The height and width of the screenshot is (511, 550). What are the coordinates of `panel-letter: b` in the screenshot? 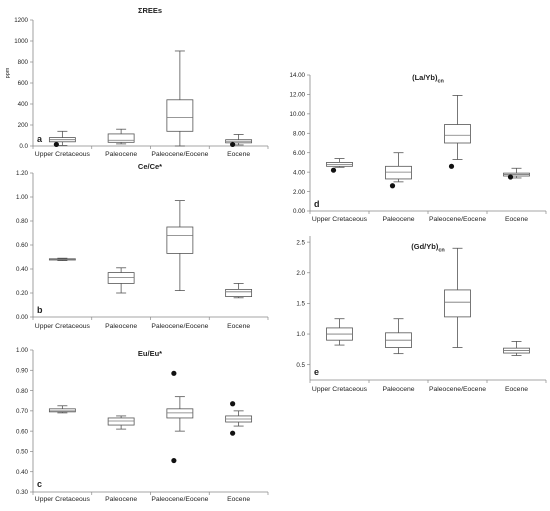 It's located at (40, 310).